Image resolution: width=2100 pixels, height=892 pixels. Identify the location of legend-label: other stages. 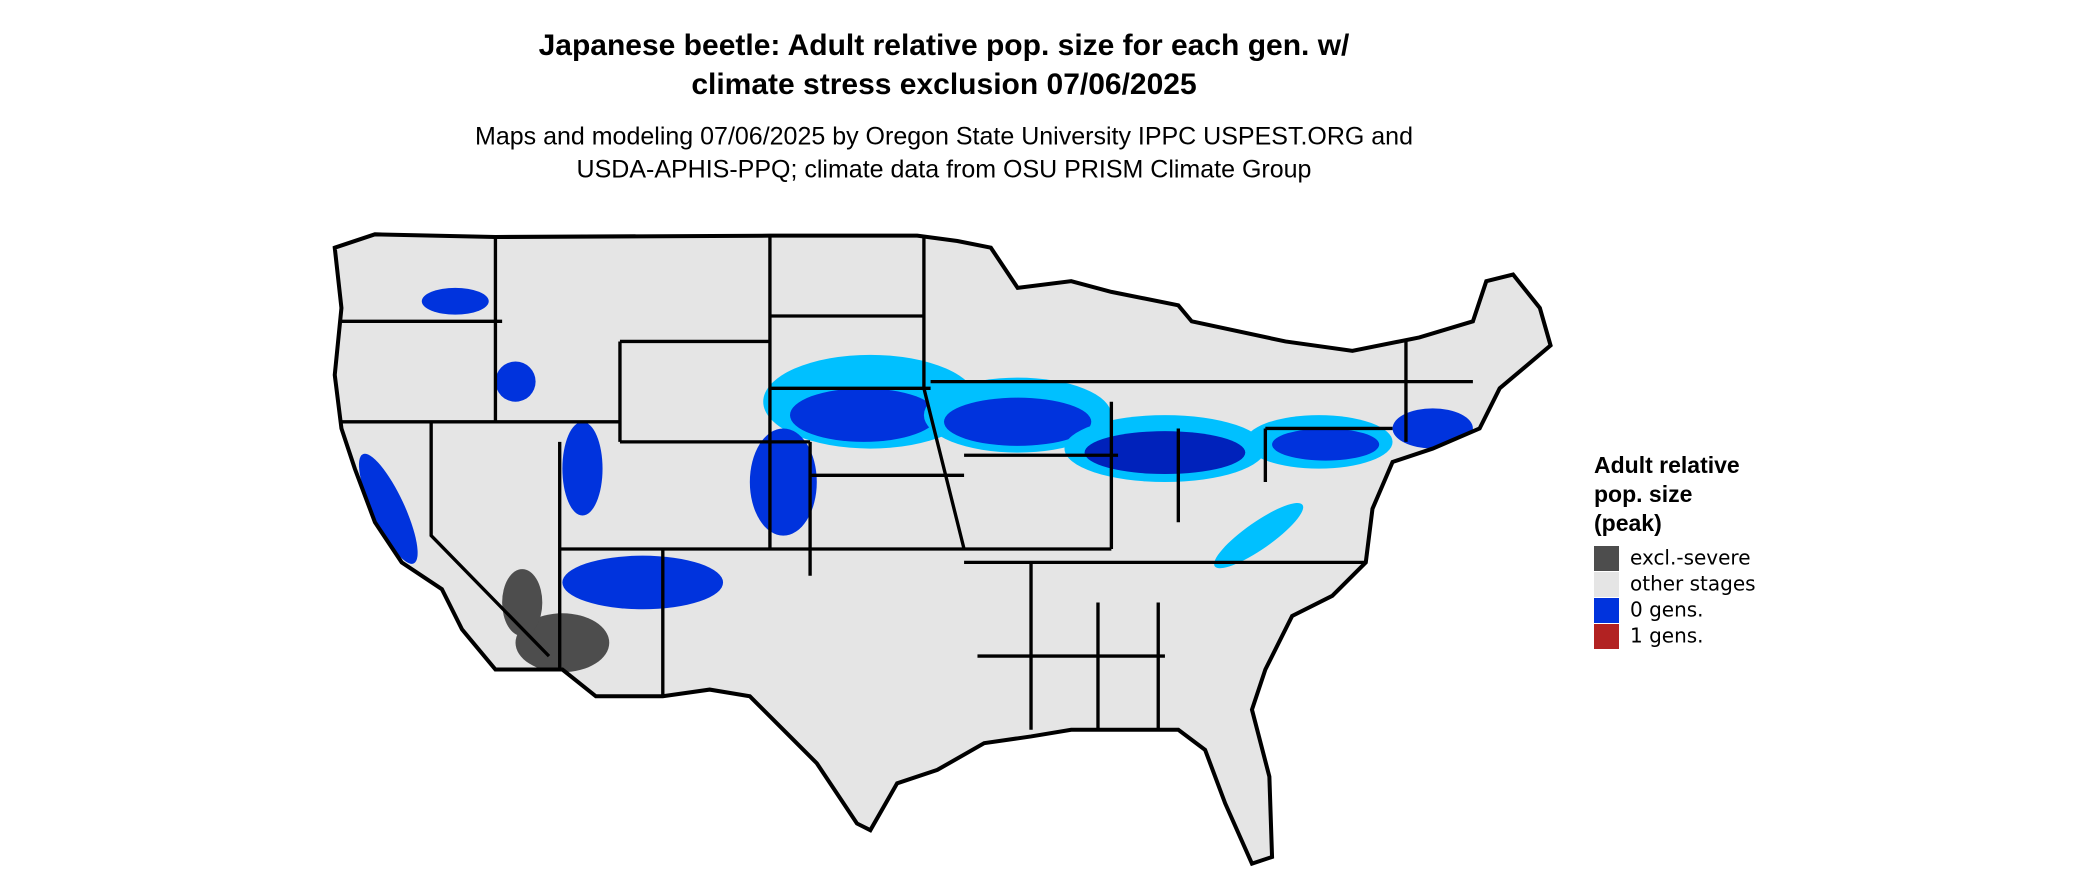
(1693, 584).